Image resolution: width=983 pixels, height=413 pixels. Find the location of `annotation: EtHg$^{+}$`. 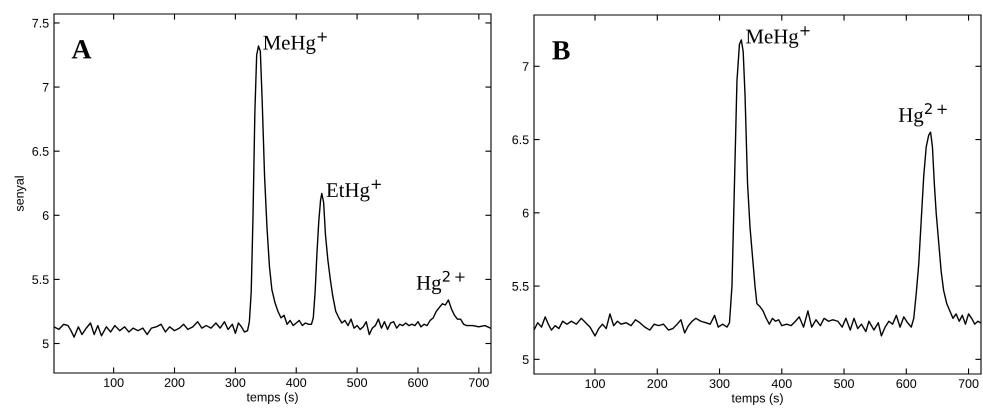

annotation: EtHg$^{+}$ is located at coordinates (353, 191).